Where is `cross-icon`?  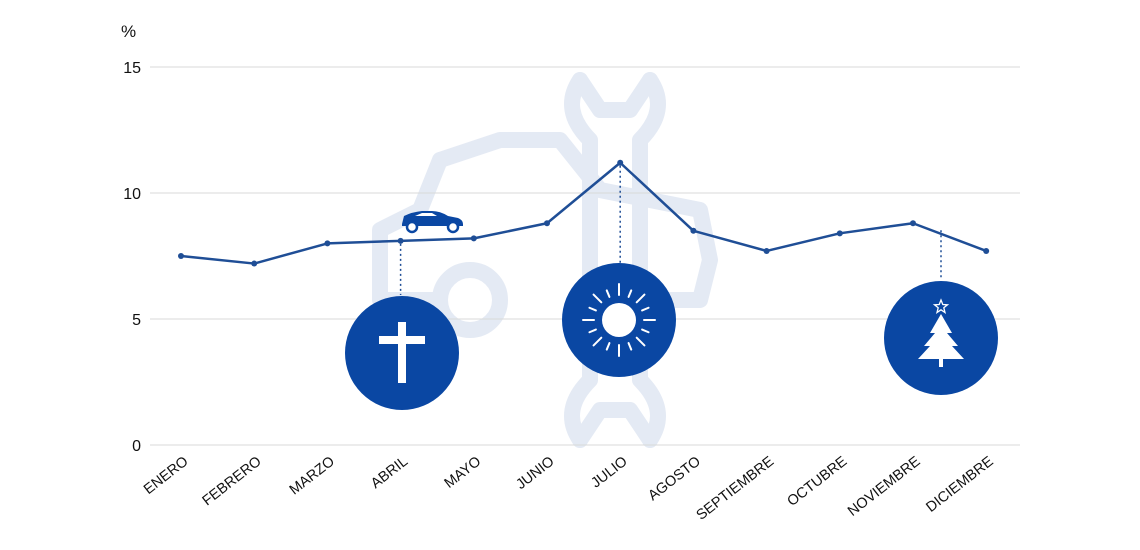
cross-icon is located at coordinates (402, 353).